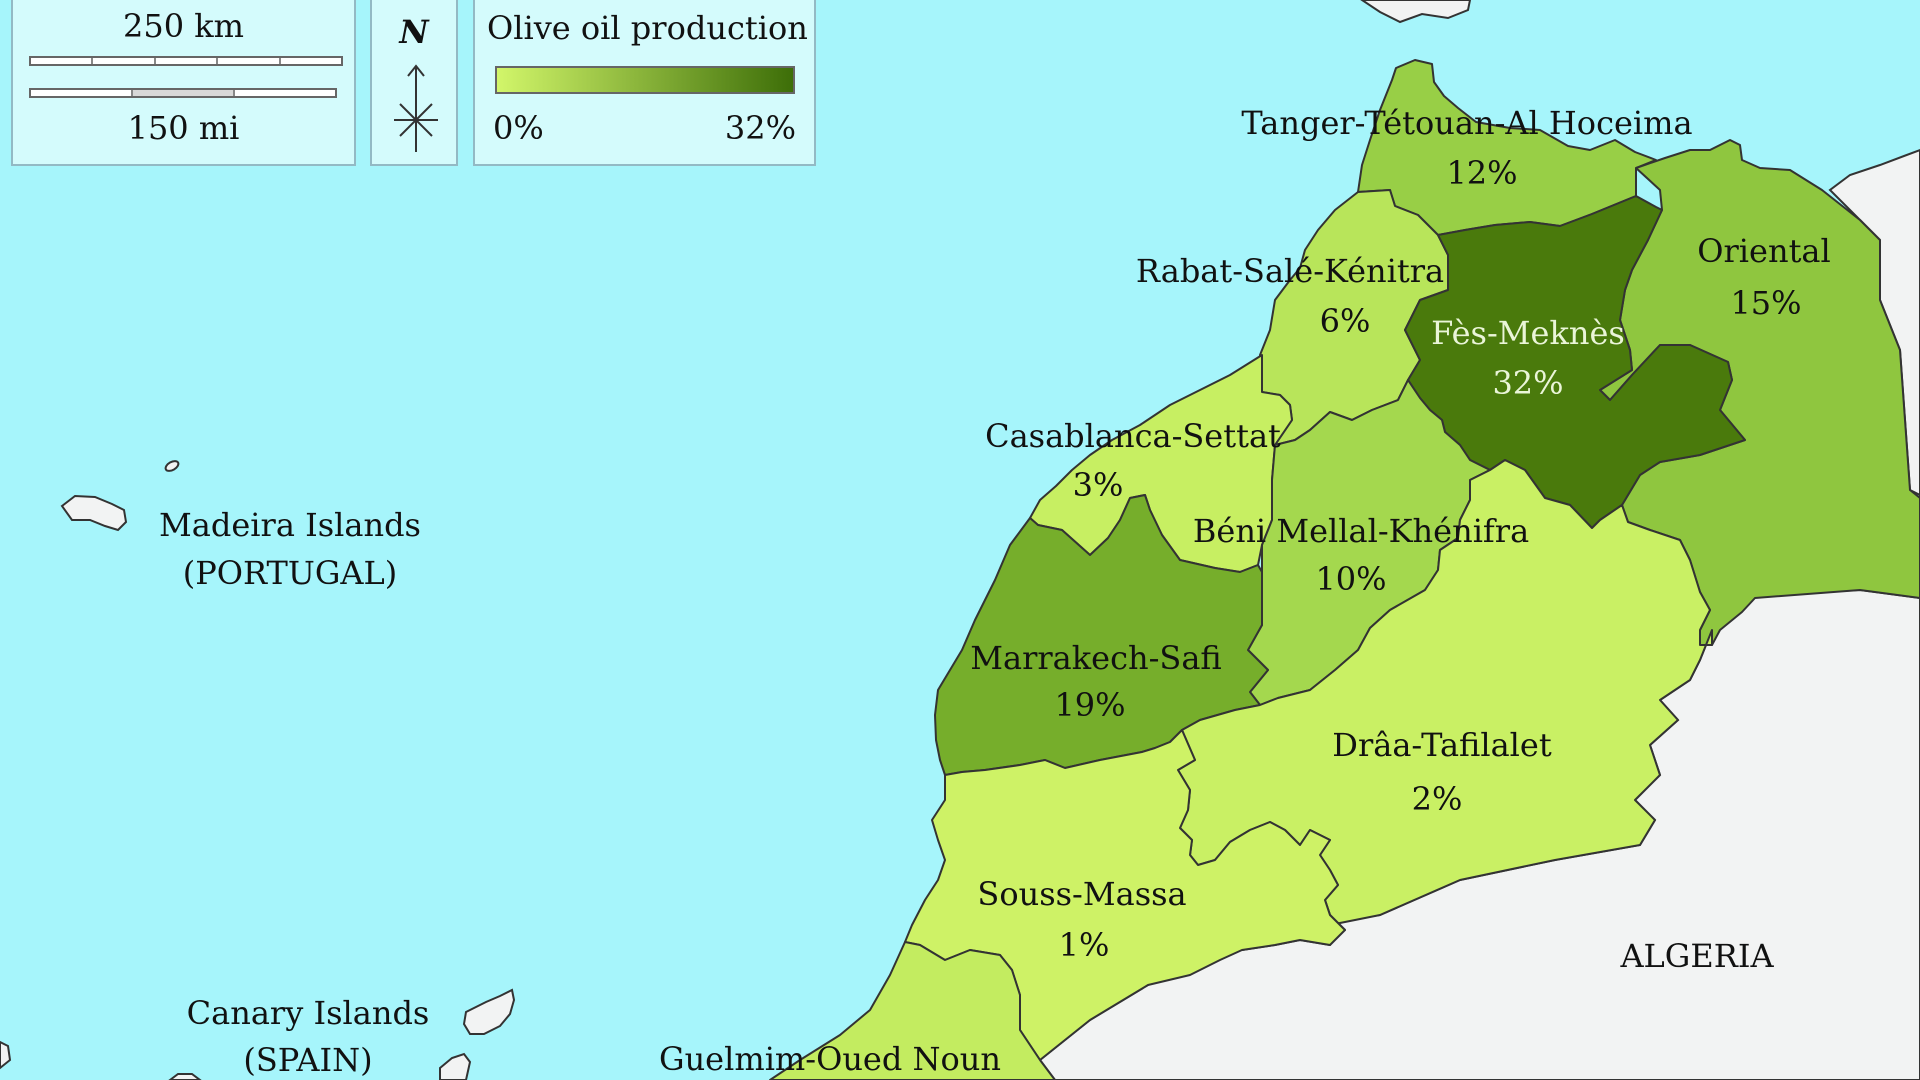  I want to click on region-value-draa: 2%, so click(1437, 799).